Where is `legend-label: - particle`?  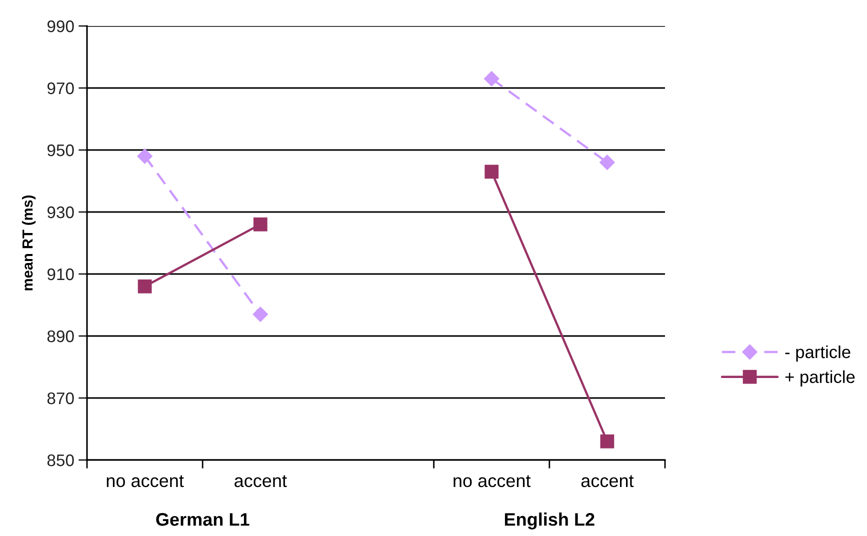 legend-label: - particle is located at coordinates (817, 353).